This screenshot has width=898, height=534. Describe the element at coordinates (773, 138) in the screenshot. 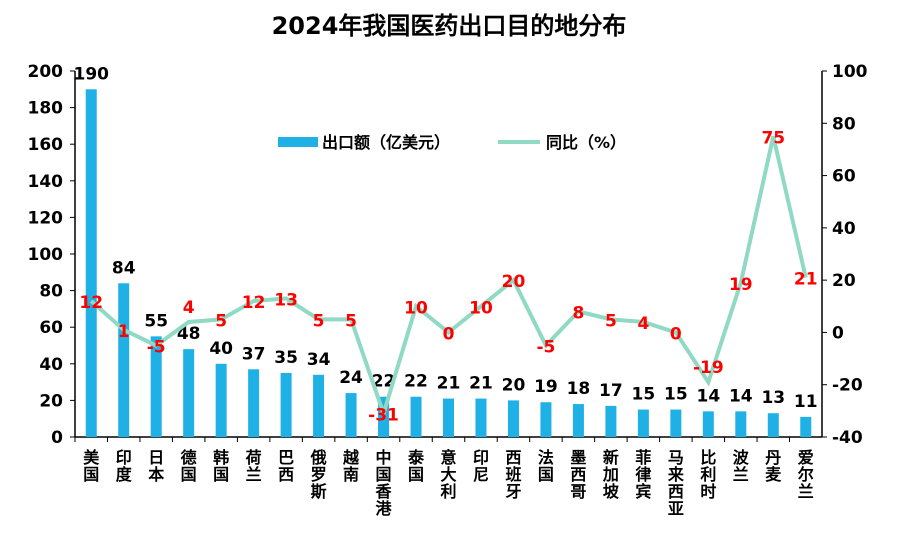

I see `line-label: 75` at that location.